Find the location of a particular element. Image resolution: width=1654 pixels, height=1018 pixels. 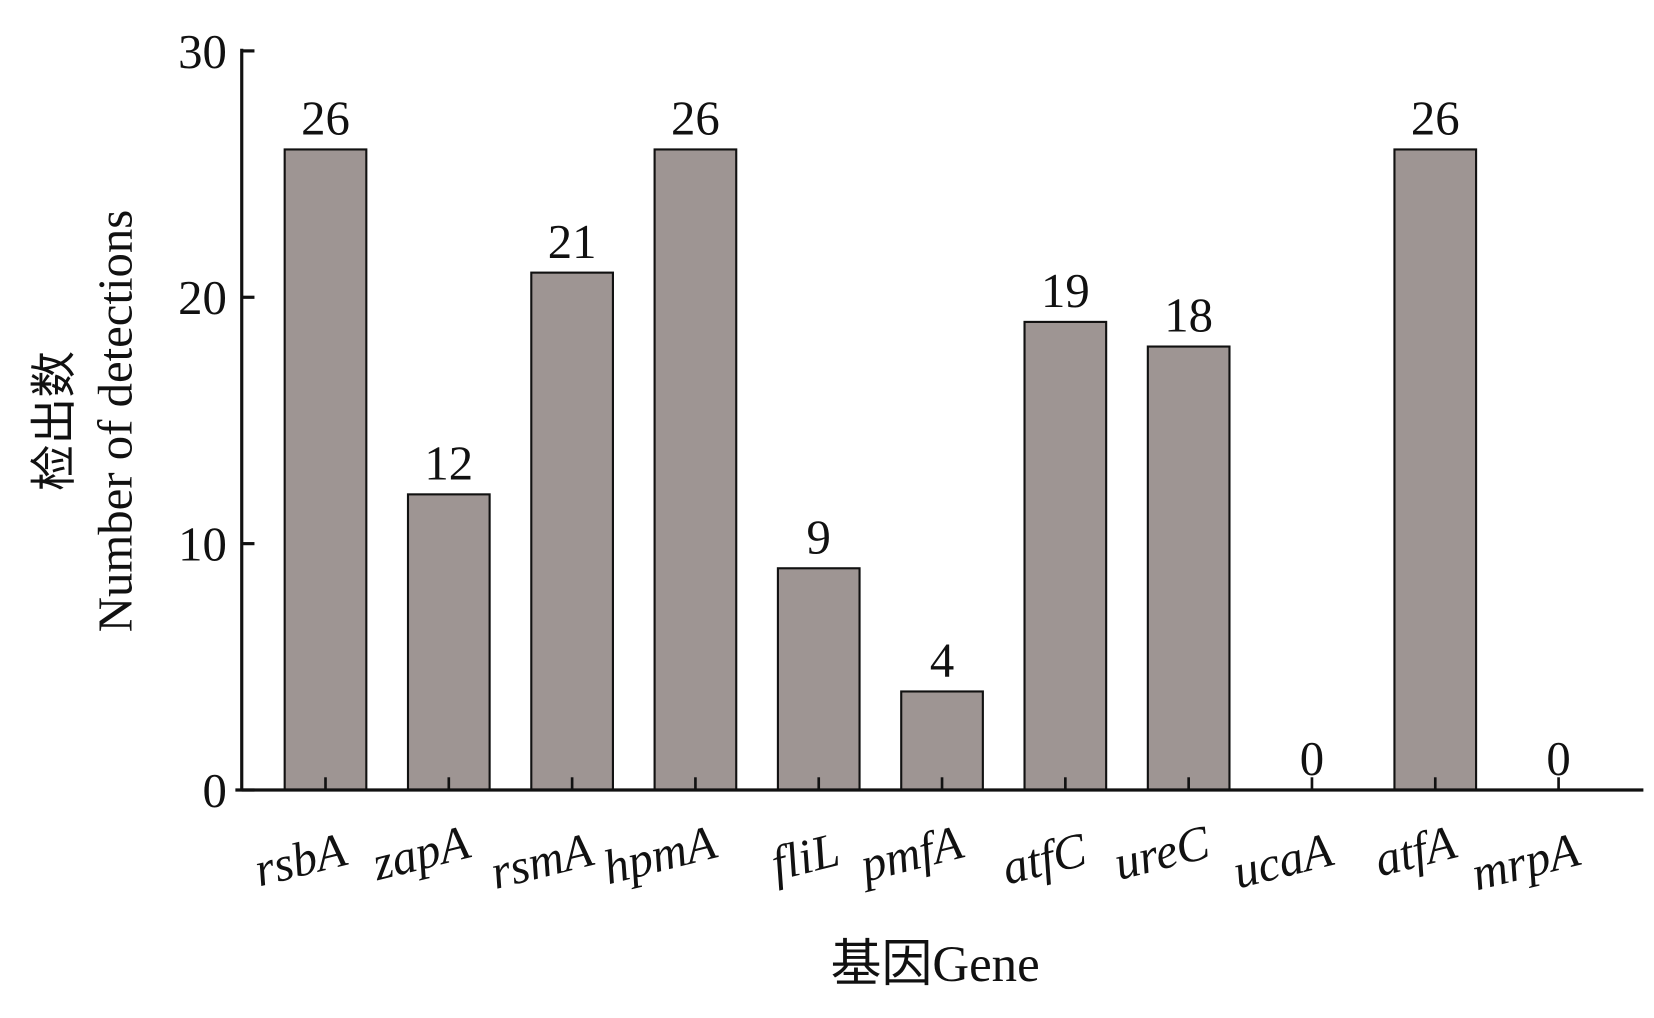

bar-rsmA is located at coordinates (572, 531).